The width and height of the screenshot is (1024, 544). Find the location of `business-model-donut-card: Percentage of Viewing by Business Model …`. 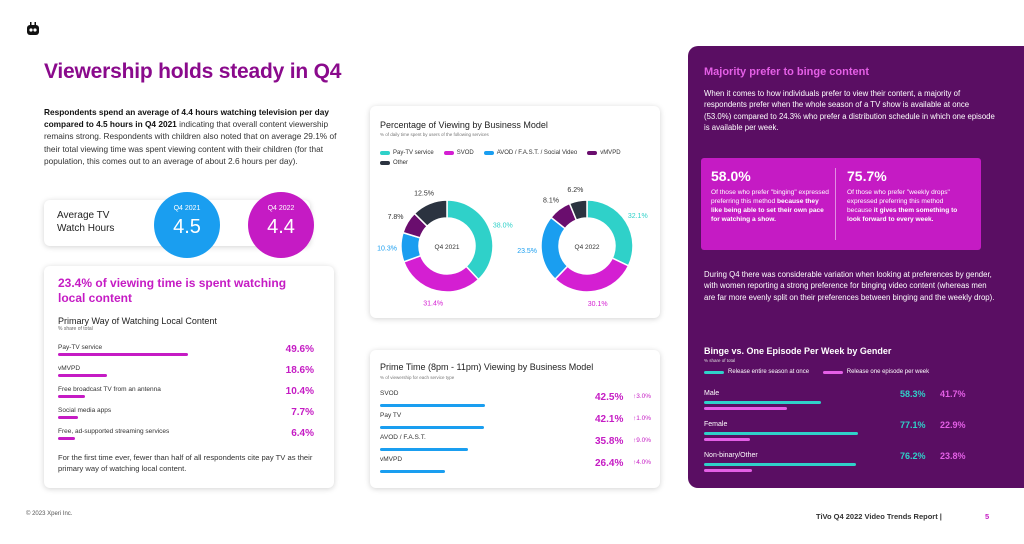

business-model-donut-card: Percentage of Viewing by Business Model … is located at coordinates (515, 212).